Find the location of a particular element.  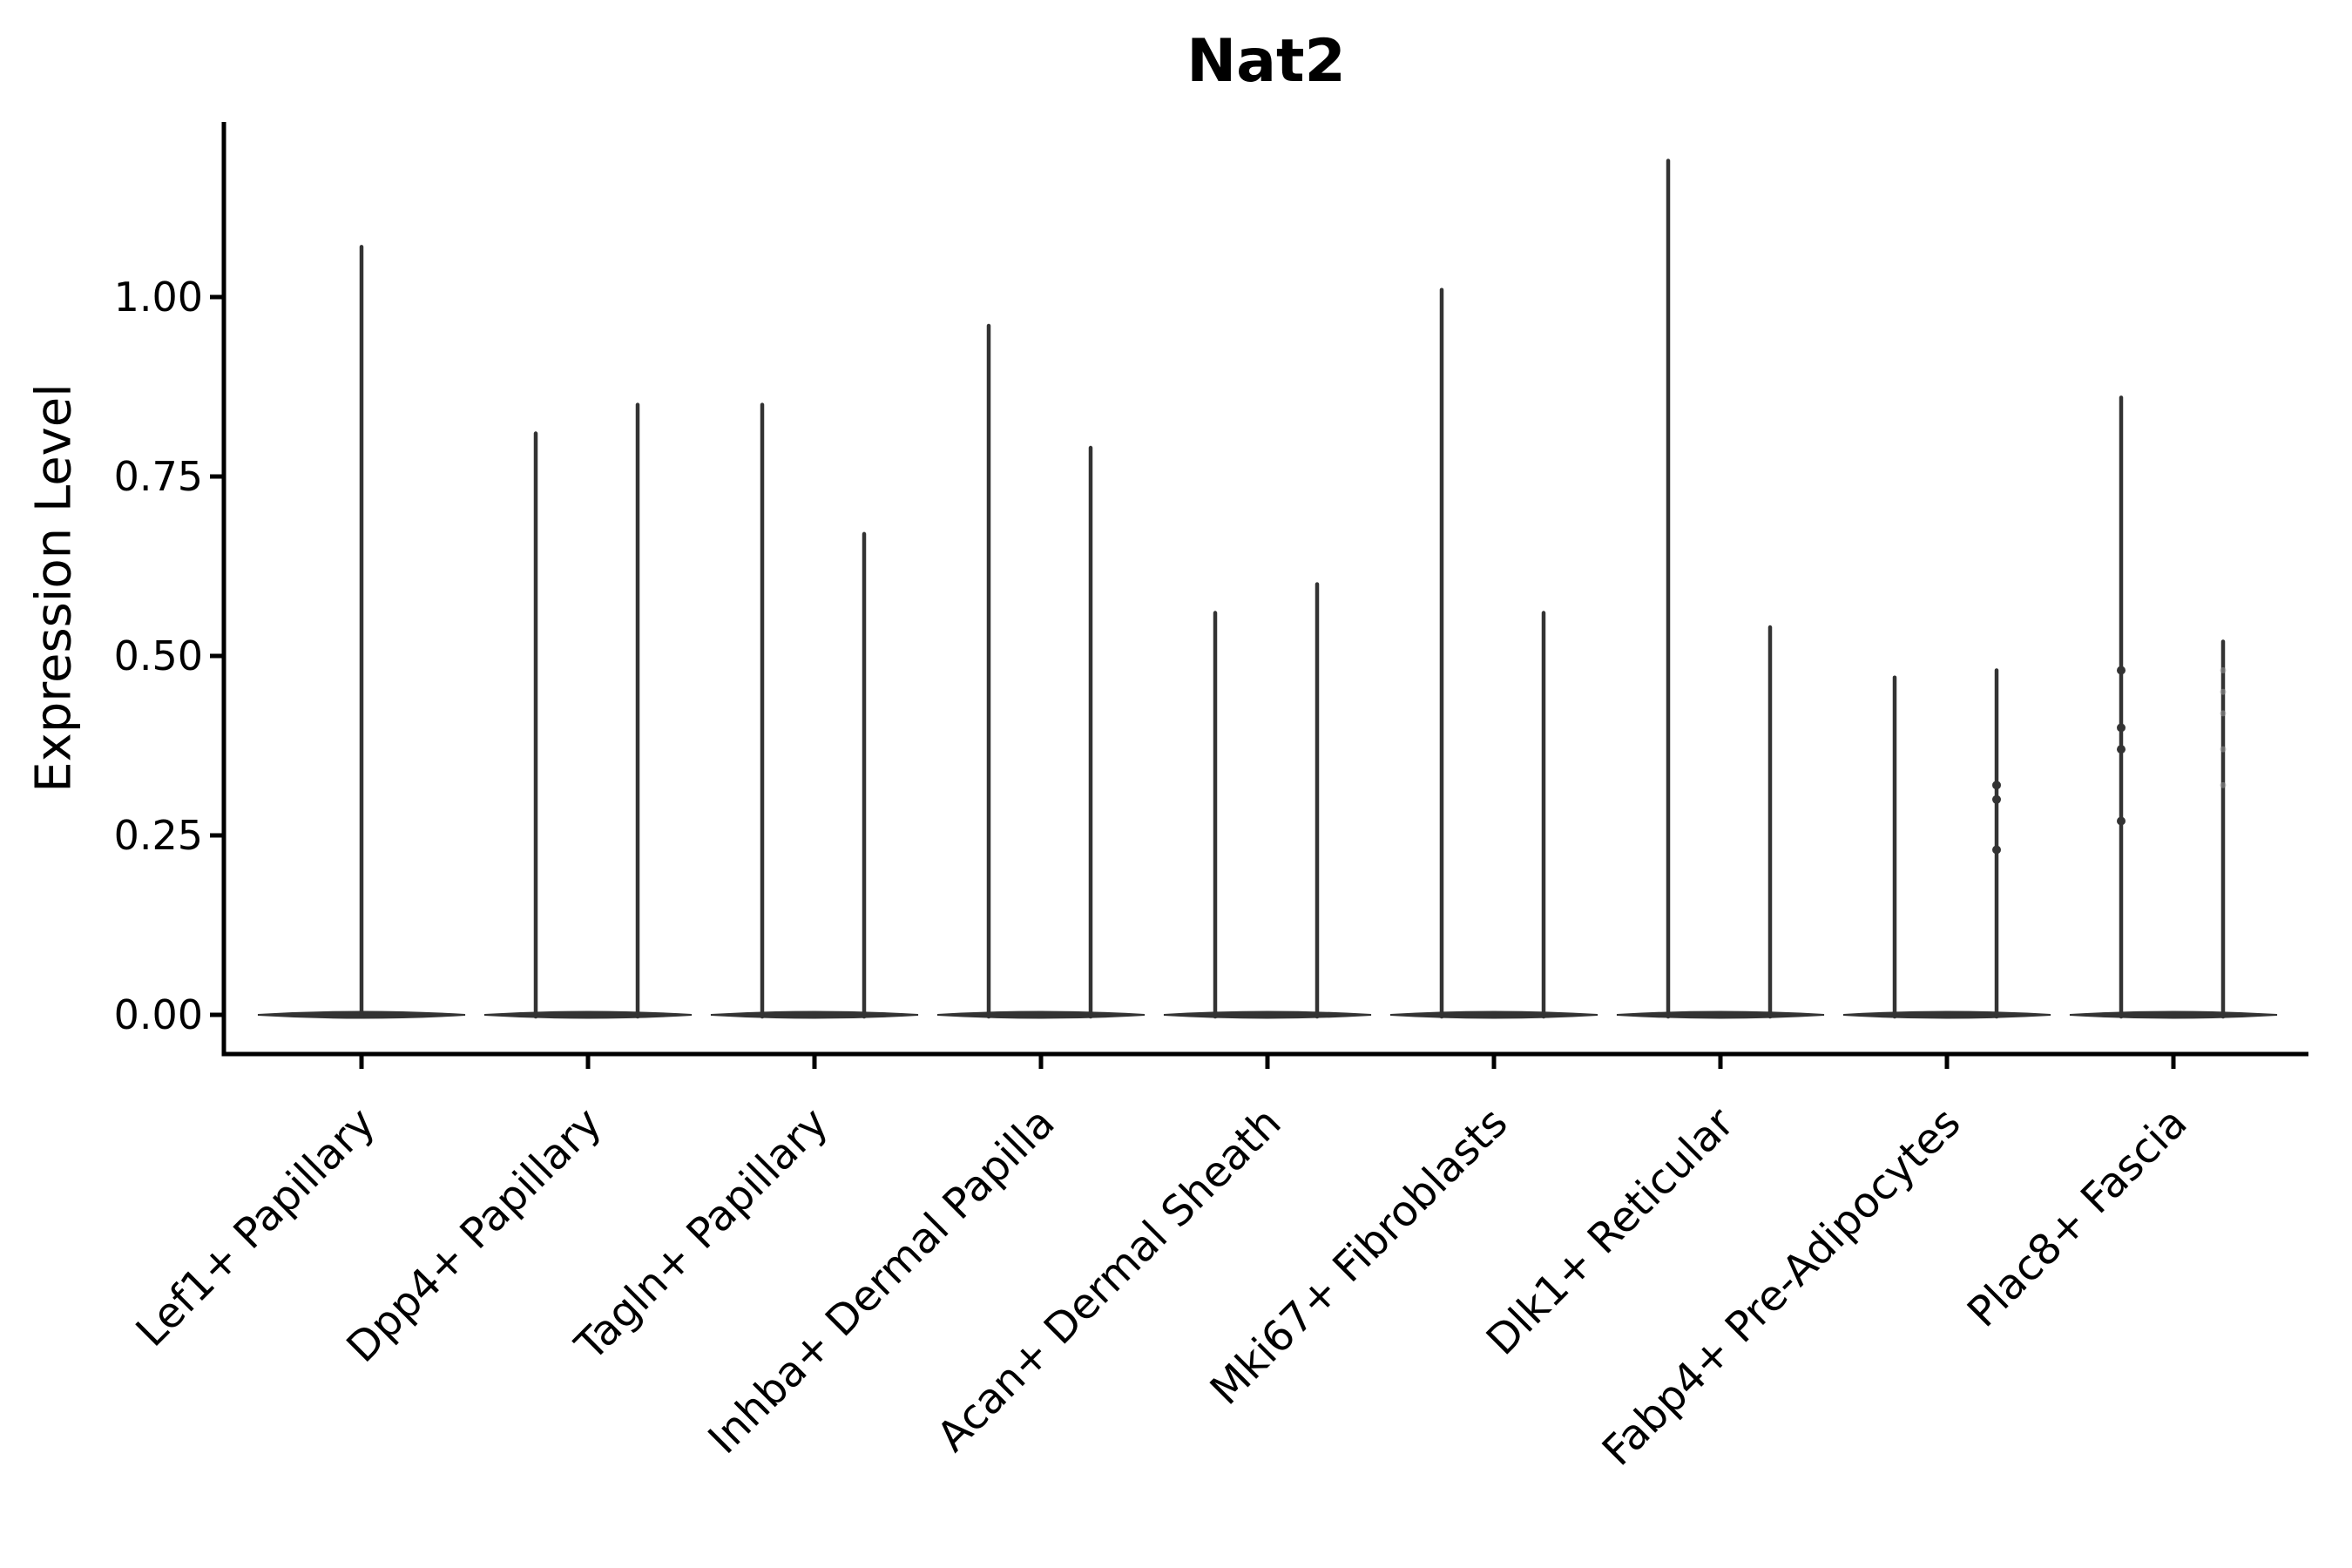

plot-title: Nat2 is located at coordinates (1266, 61).